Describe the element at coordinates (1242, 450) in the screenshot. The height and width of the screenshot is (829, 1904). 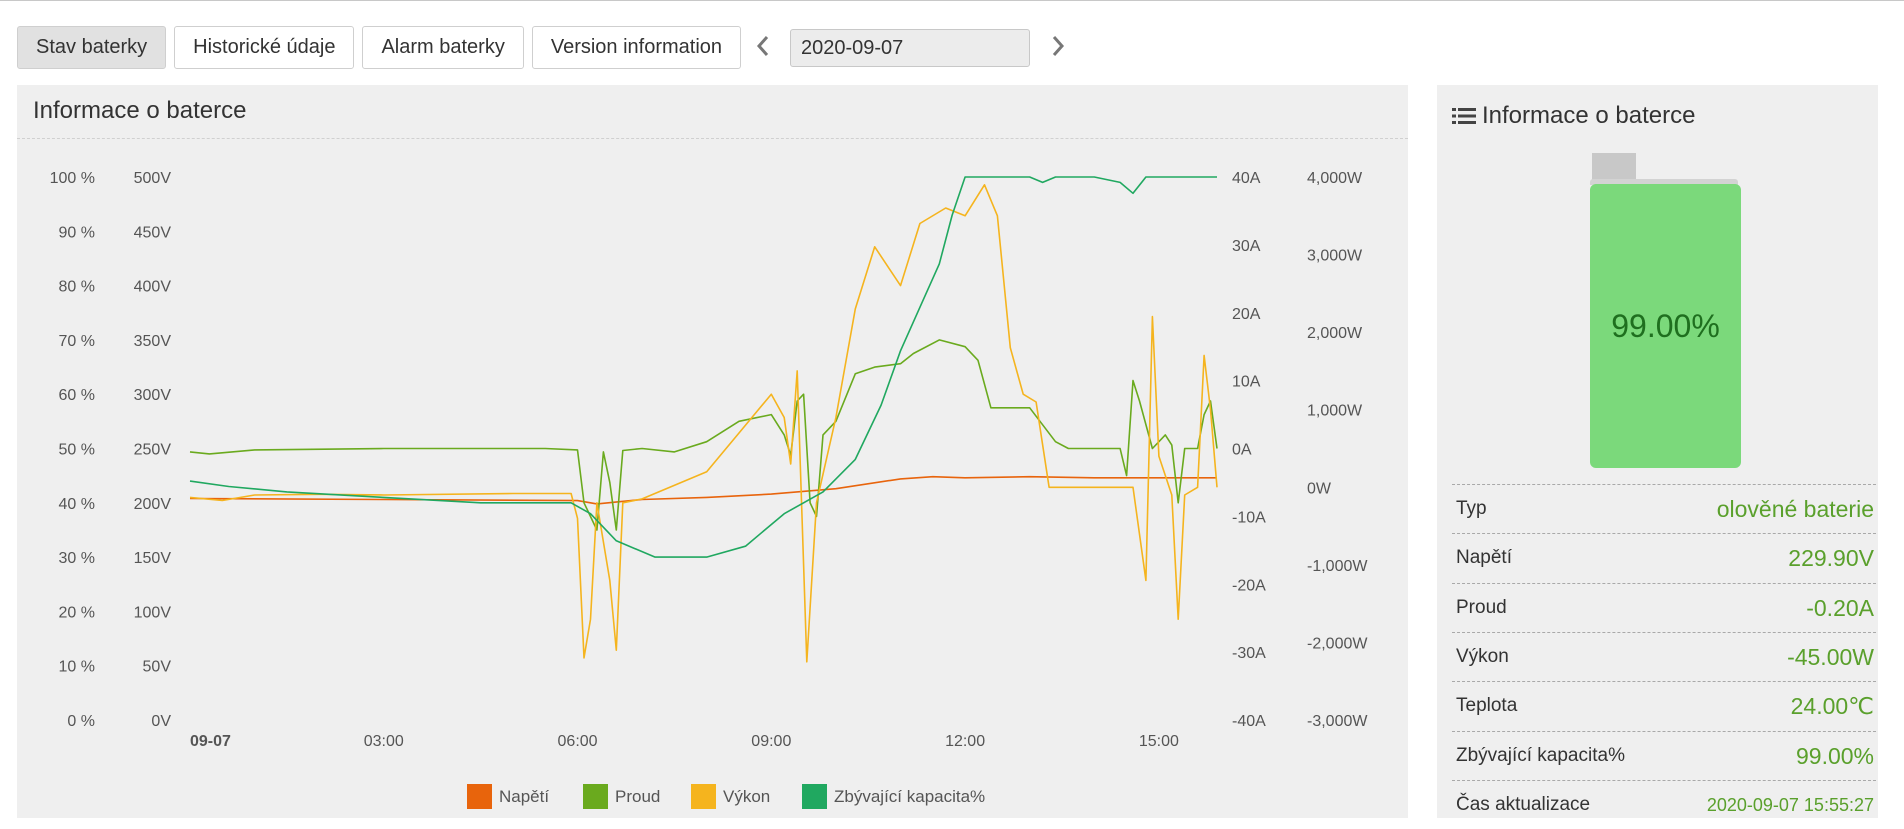
I see `current-tick-label: 0A` at that location.